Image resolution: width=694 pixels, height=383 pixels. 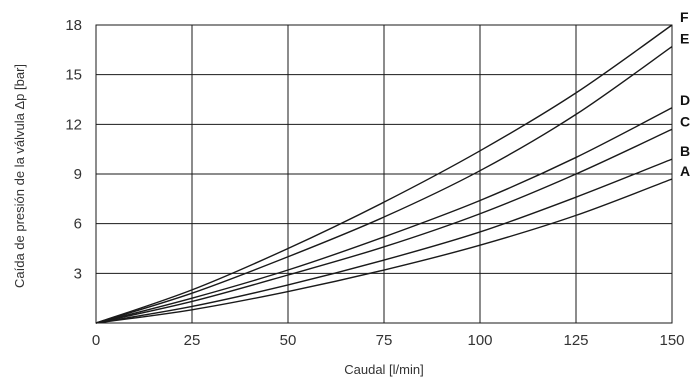 What do you see at coordinates (73, 75) in the screenshot?
I see `y-tick-label: 15` at bounding box center [73, 75].